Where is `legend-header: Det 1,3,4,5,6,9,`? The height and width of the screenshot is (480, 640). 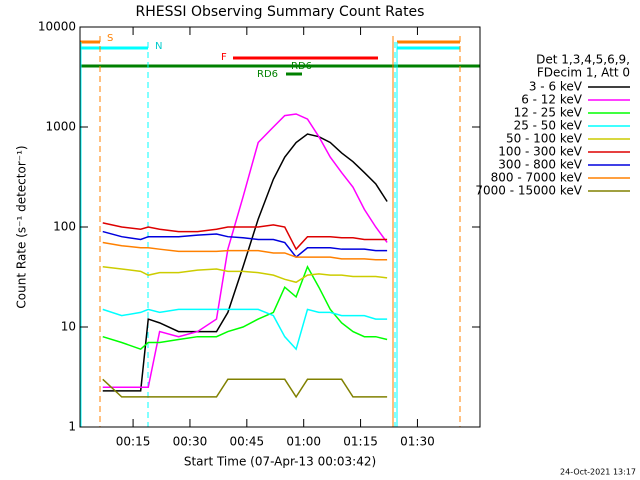 legend-header: Det 1,3,4,5,6,9, is located at coordinates (583, 60).